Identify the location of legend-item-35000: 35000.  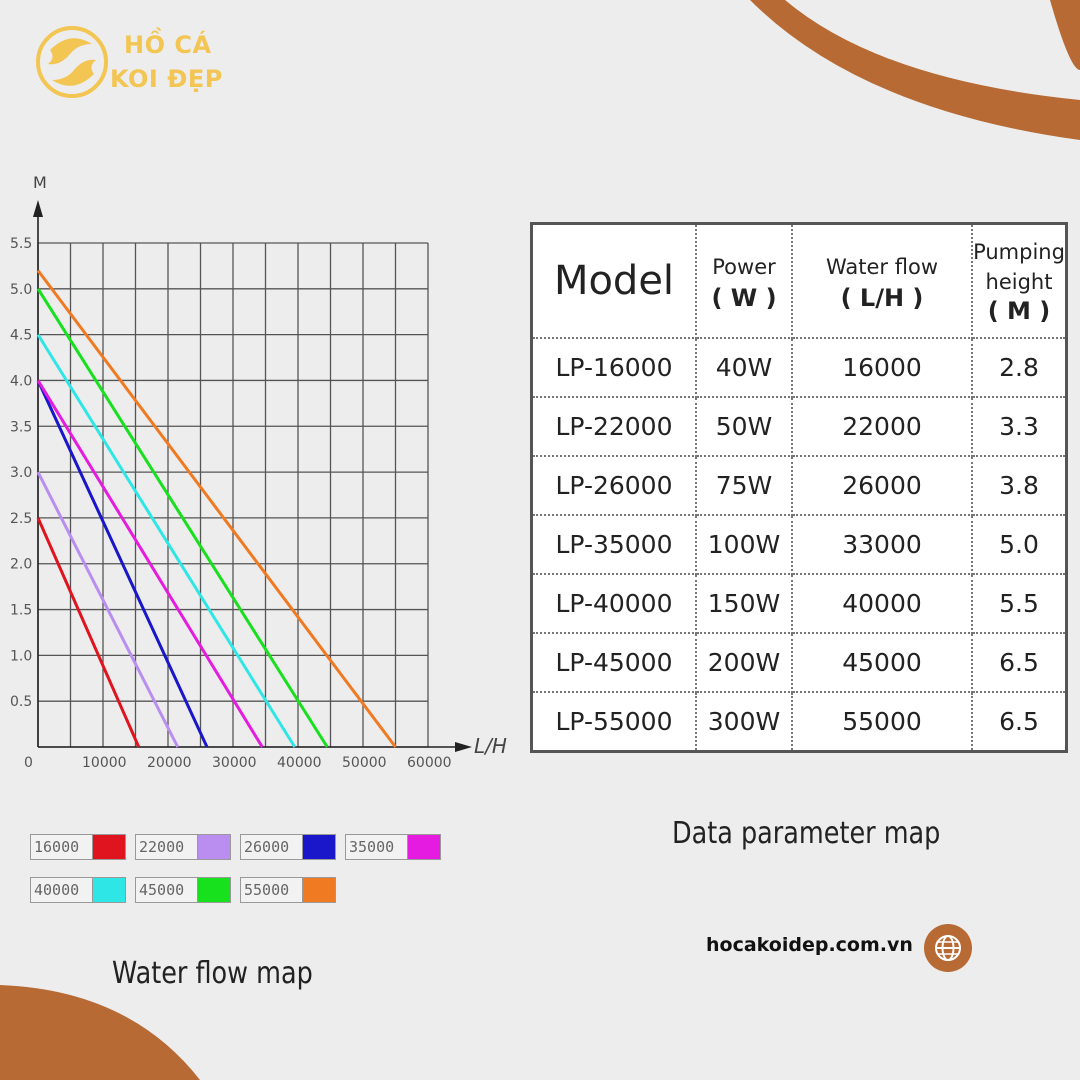
(393, 847).